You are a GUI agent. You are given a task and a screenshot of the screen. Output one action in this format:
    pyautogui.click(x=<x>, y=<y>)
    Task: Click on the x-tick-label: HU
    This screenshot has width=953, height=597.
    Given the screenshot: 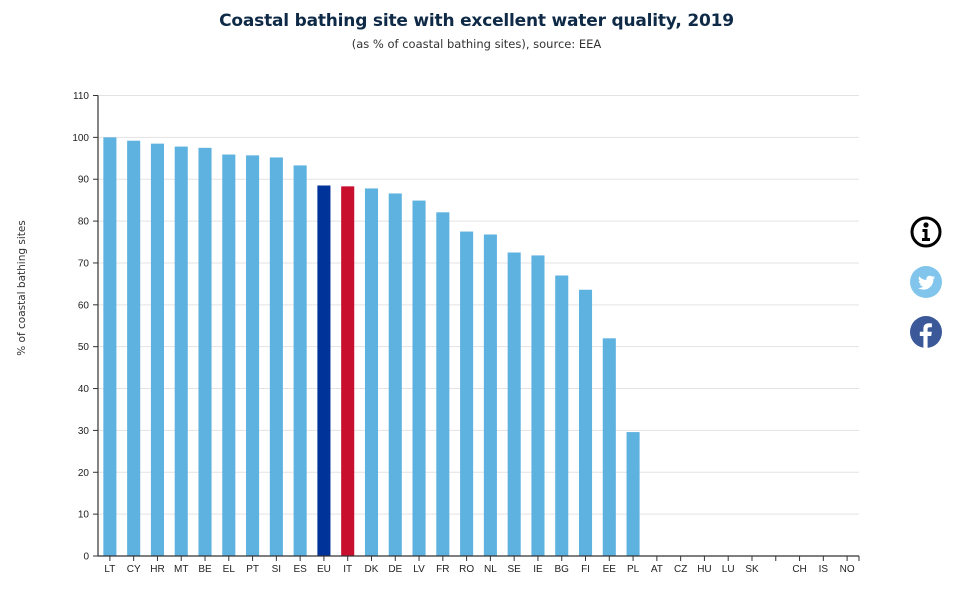 What is the action you would take?
    pyautogui.click(x=704, y=569)
    